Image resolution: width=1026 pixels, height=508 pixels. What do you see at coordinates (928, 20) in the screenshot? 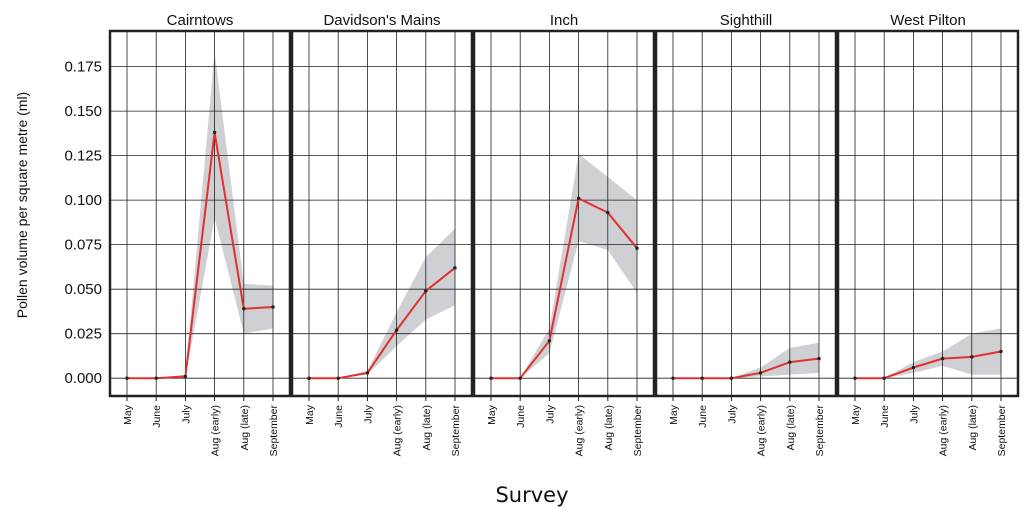
I see `panel-title: West Pilton` at bounding box center [928, 20].